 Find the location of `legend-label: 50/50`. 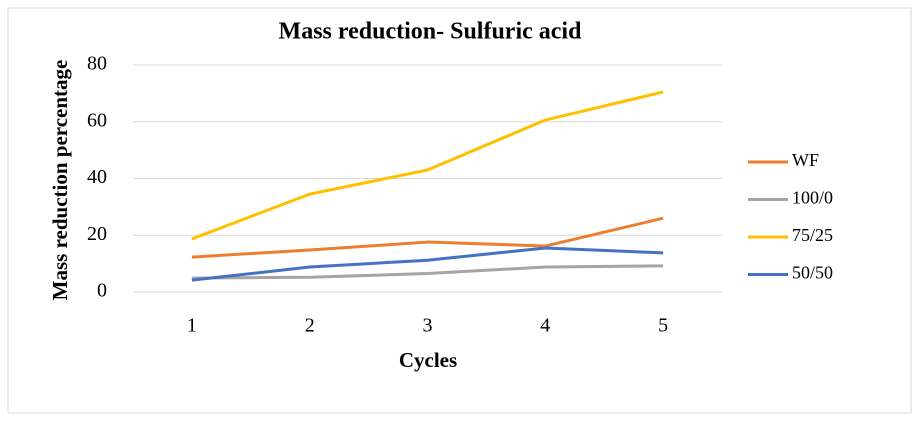

legend-label: 50/50 is located at coordinates (812, 273).